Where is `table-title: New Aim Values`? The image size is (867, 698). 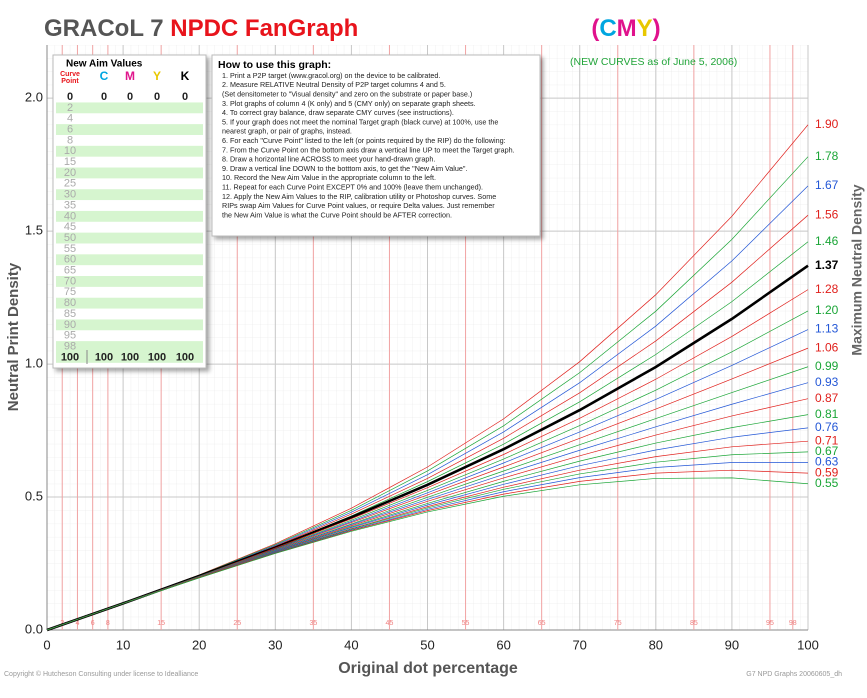
table-title: New Aim Values is located at coordinates (104, 64).